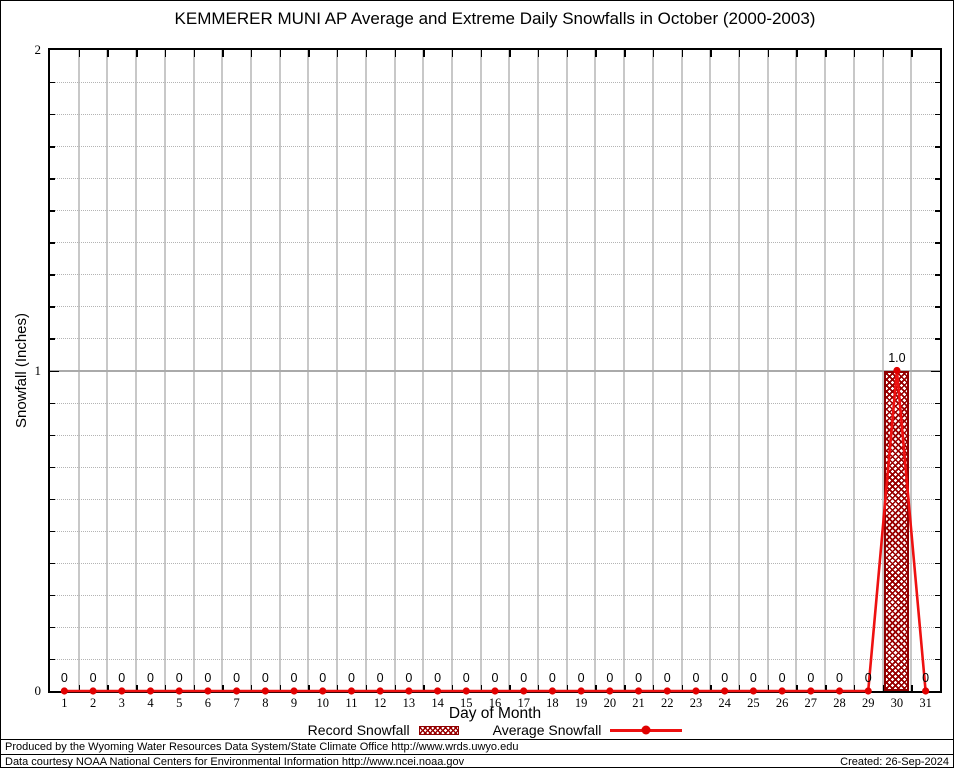 Image resolution: width=954 pixels, height=768 pixels. I want to click on x-tick-label: 19, so click(581, 703).